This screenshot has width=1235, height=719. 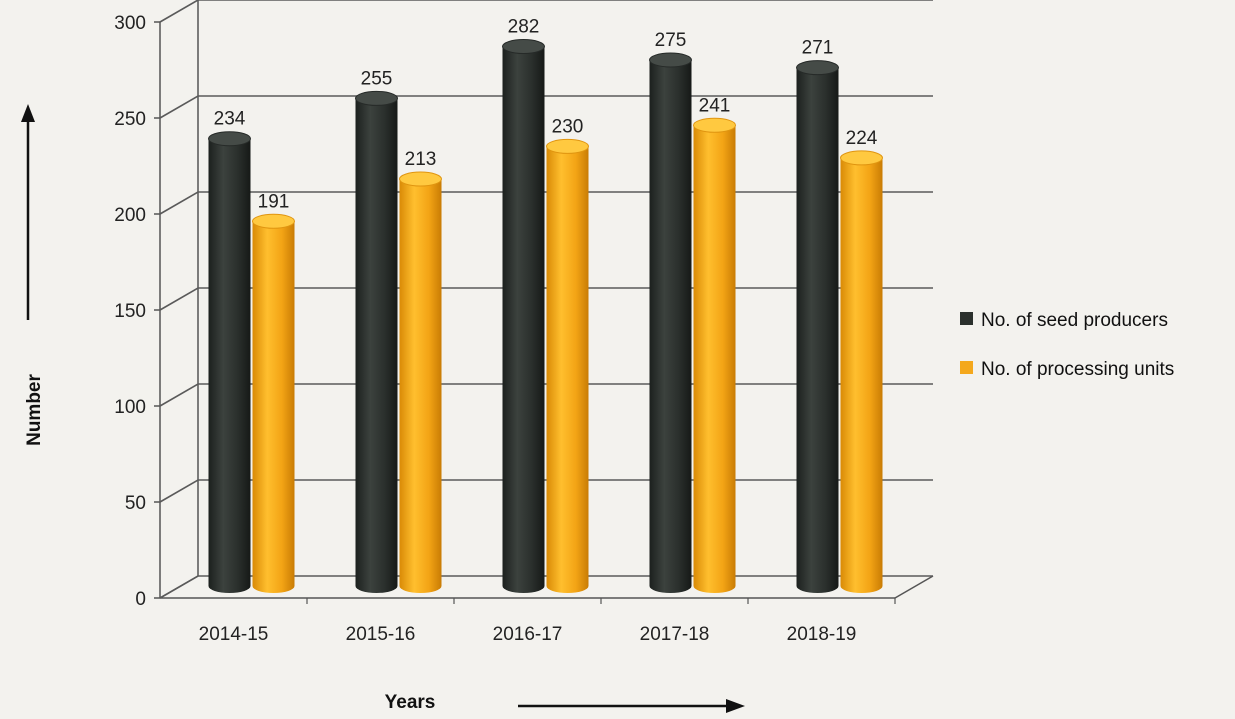 I want to click on y-axis-ticks: 0 50 100 150 200 250 300, so click(x=137, y=311).